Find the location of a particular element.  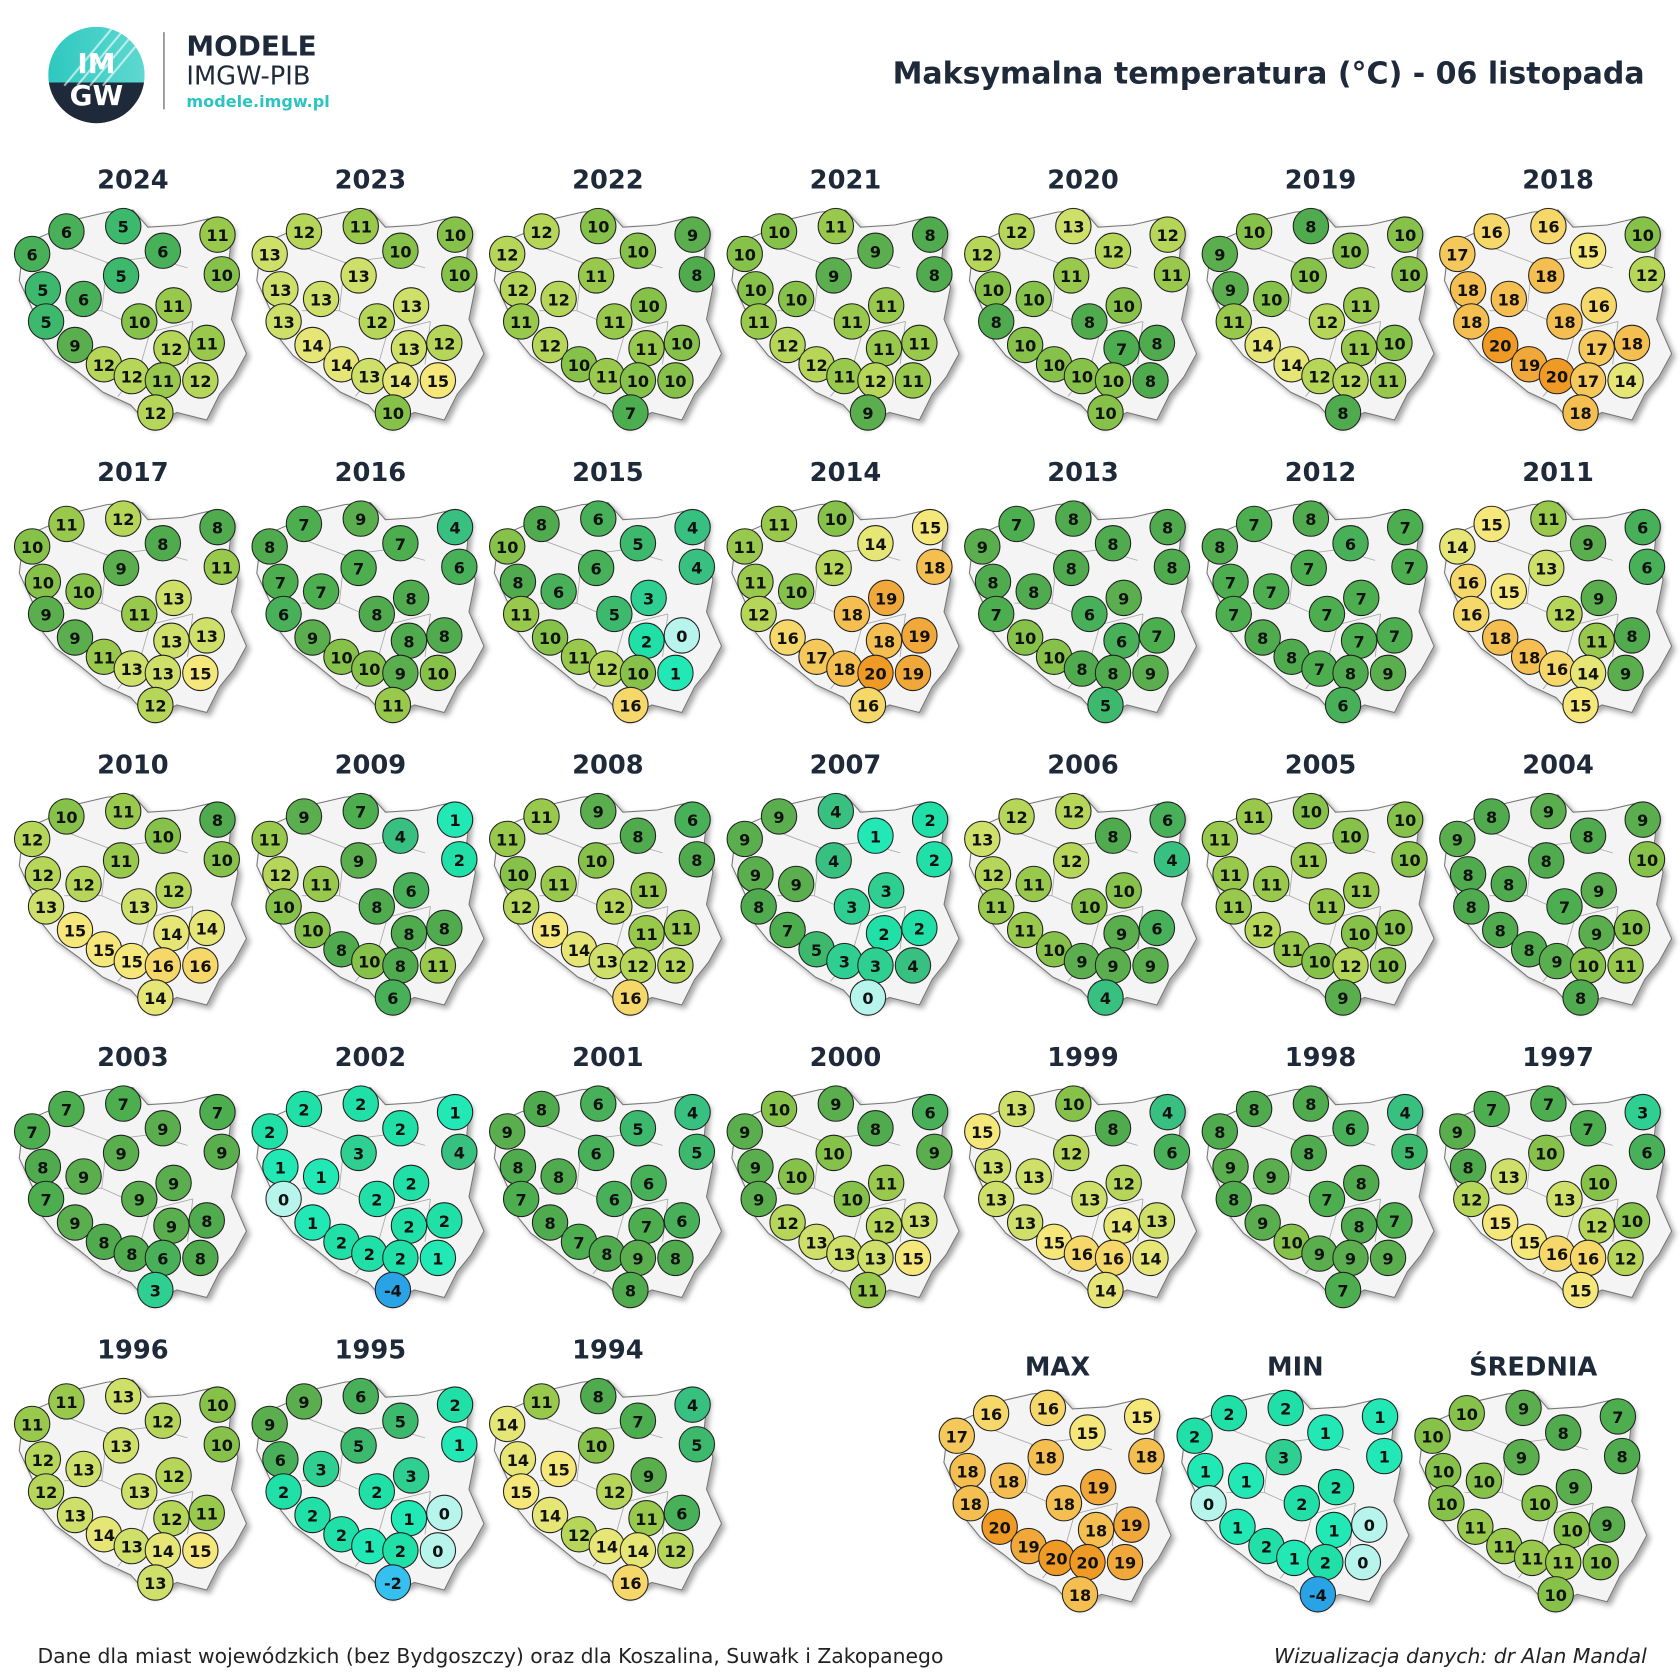

city-value: 0 is located at coordinates (1362, 1563).